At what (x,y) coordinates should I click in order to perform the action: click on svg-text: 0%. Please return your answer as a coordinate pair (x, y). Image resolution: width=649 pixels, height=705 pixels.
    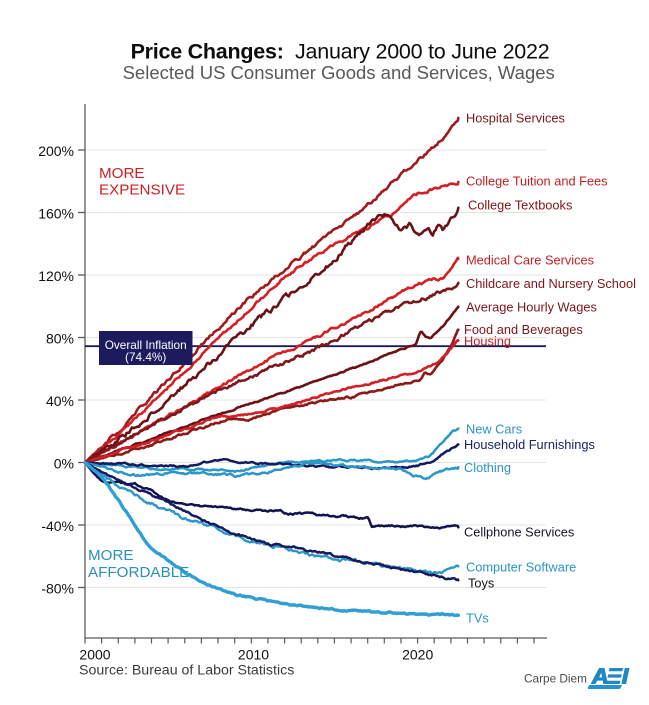
    Looking at the image, I should click on (64, 464).